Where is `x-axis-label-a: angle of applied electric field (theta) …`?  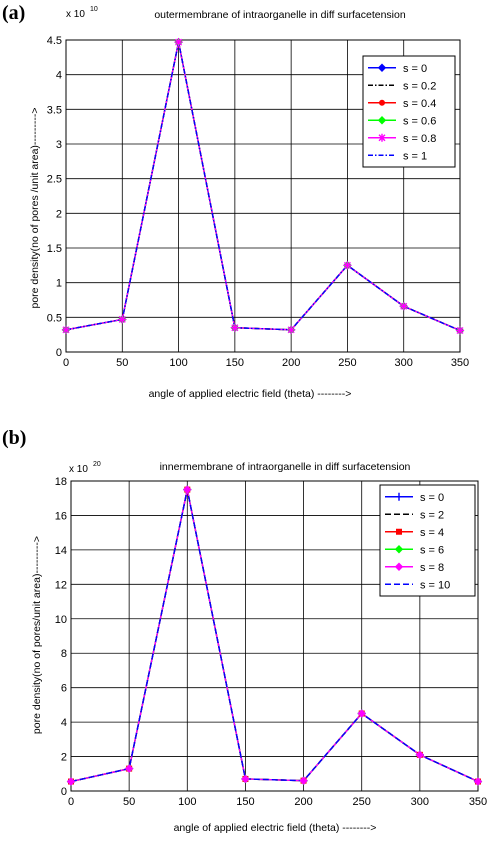 x-axis-label-a: angle of applied electric field (theta) … is located at coordinates (250, 394).